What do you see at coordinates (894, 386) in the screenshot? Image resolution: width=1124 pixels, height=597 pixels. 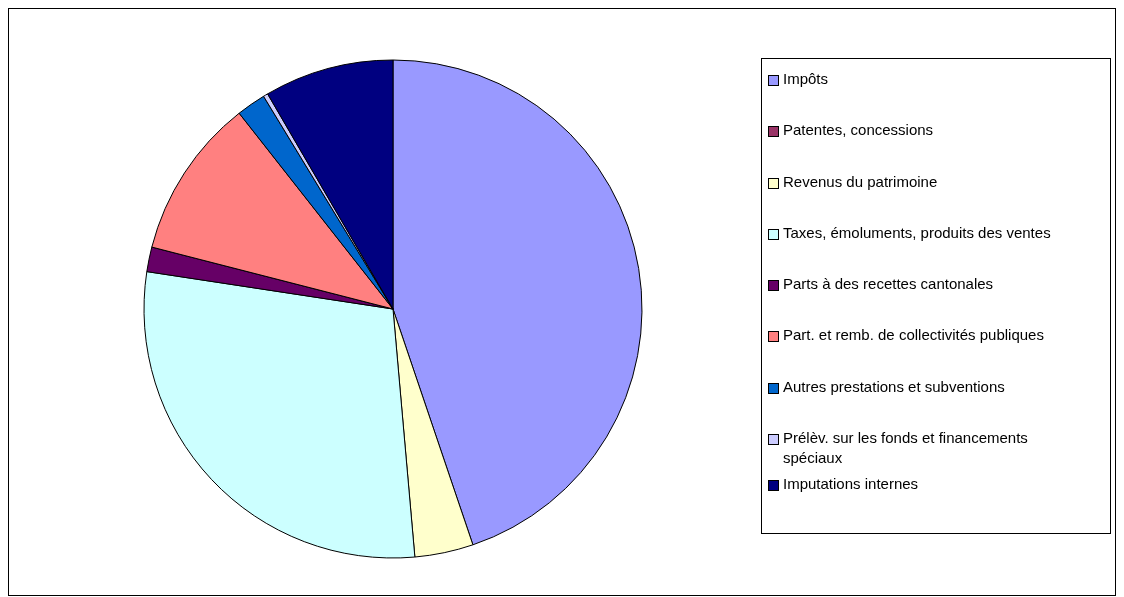 I see `legend-label: Autres prestations et subventions` at bounding box center [894, 386].